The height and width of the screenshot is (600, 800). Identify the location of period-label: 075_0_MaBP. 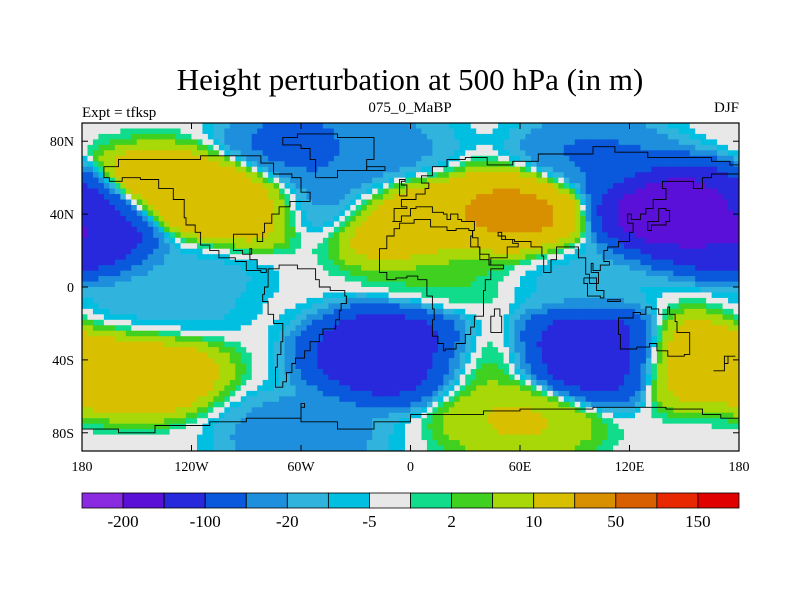
(409, 108).